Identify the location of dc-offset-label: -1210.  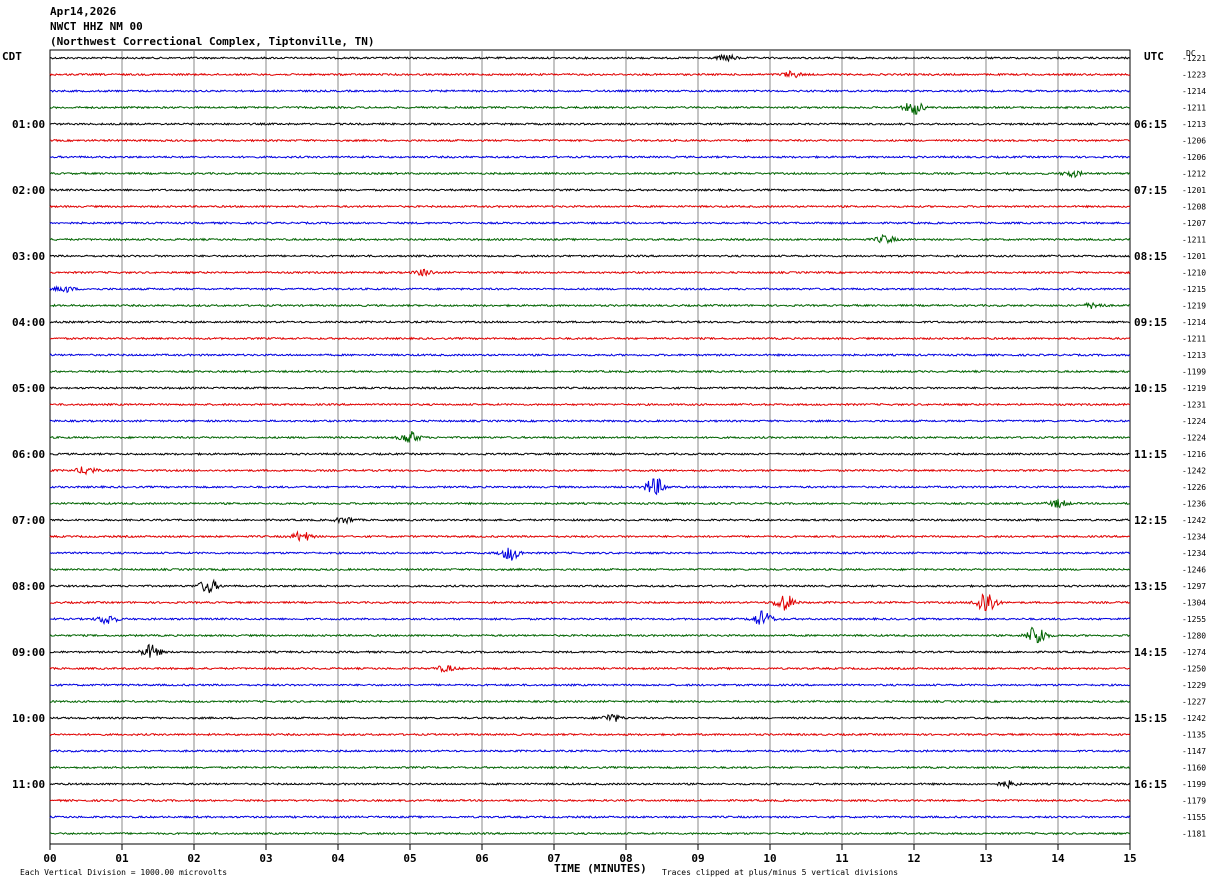
(1194, 273).